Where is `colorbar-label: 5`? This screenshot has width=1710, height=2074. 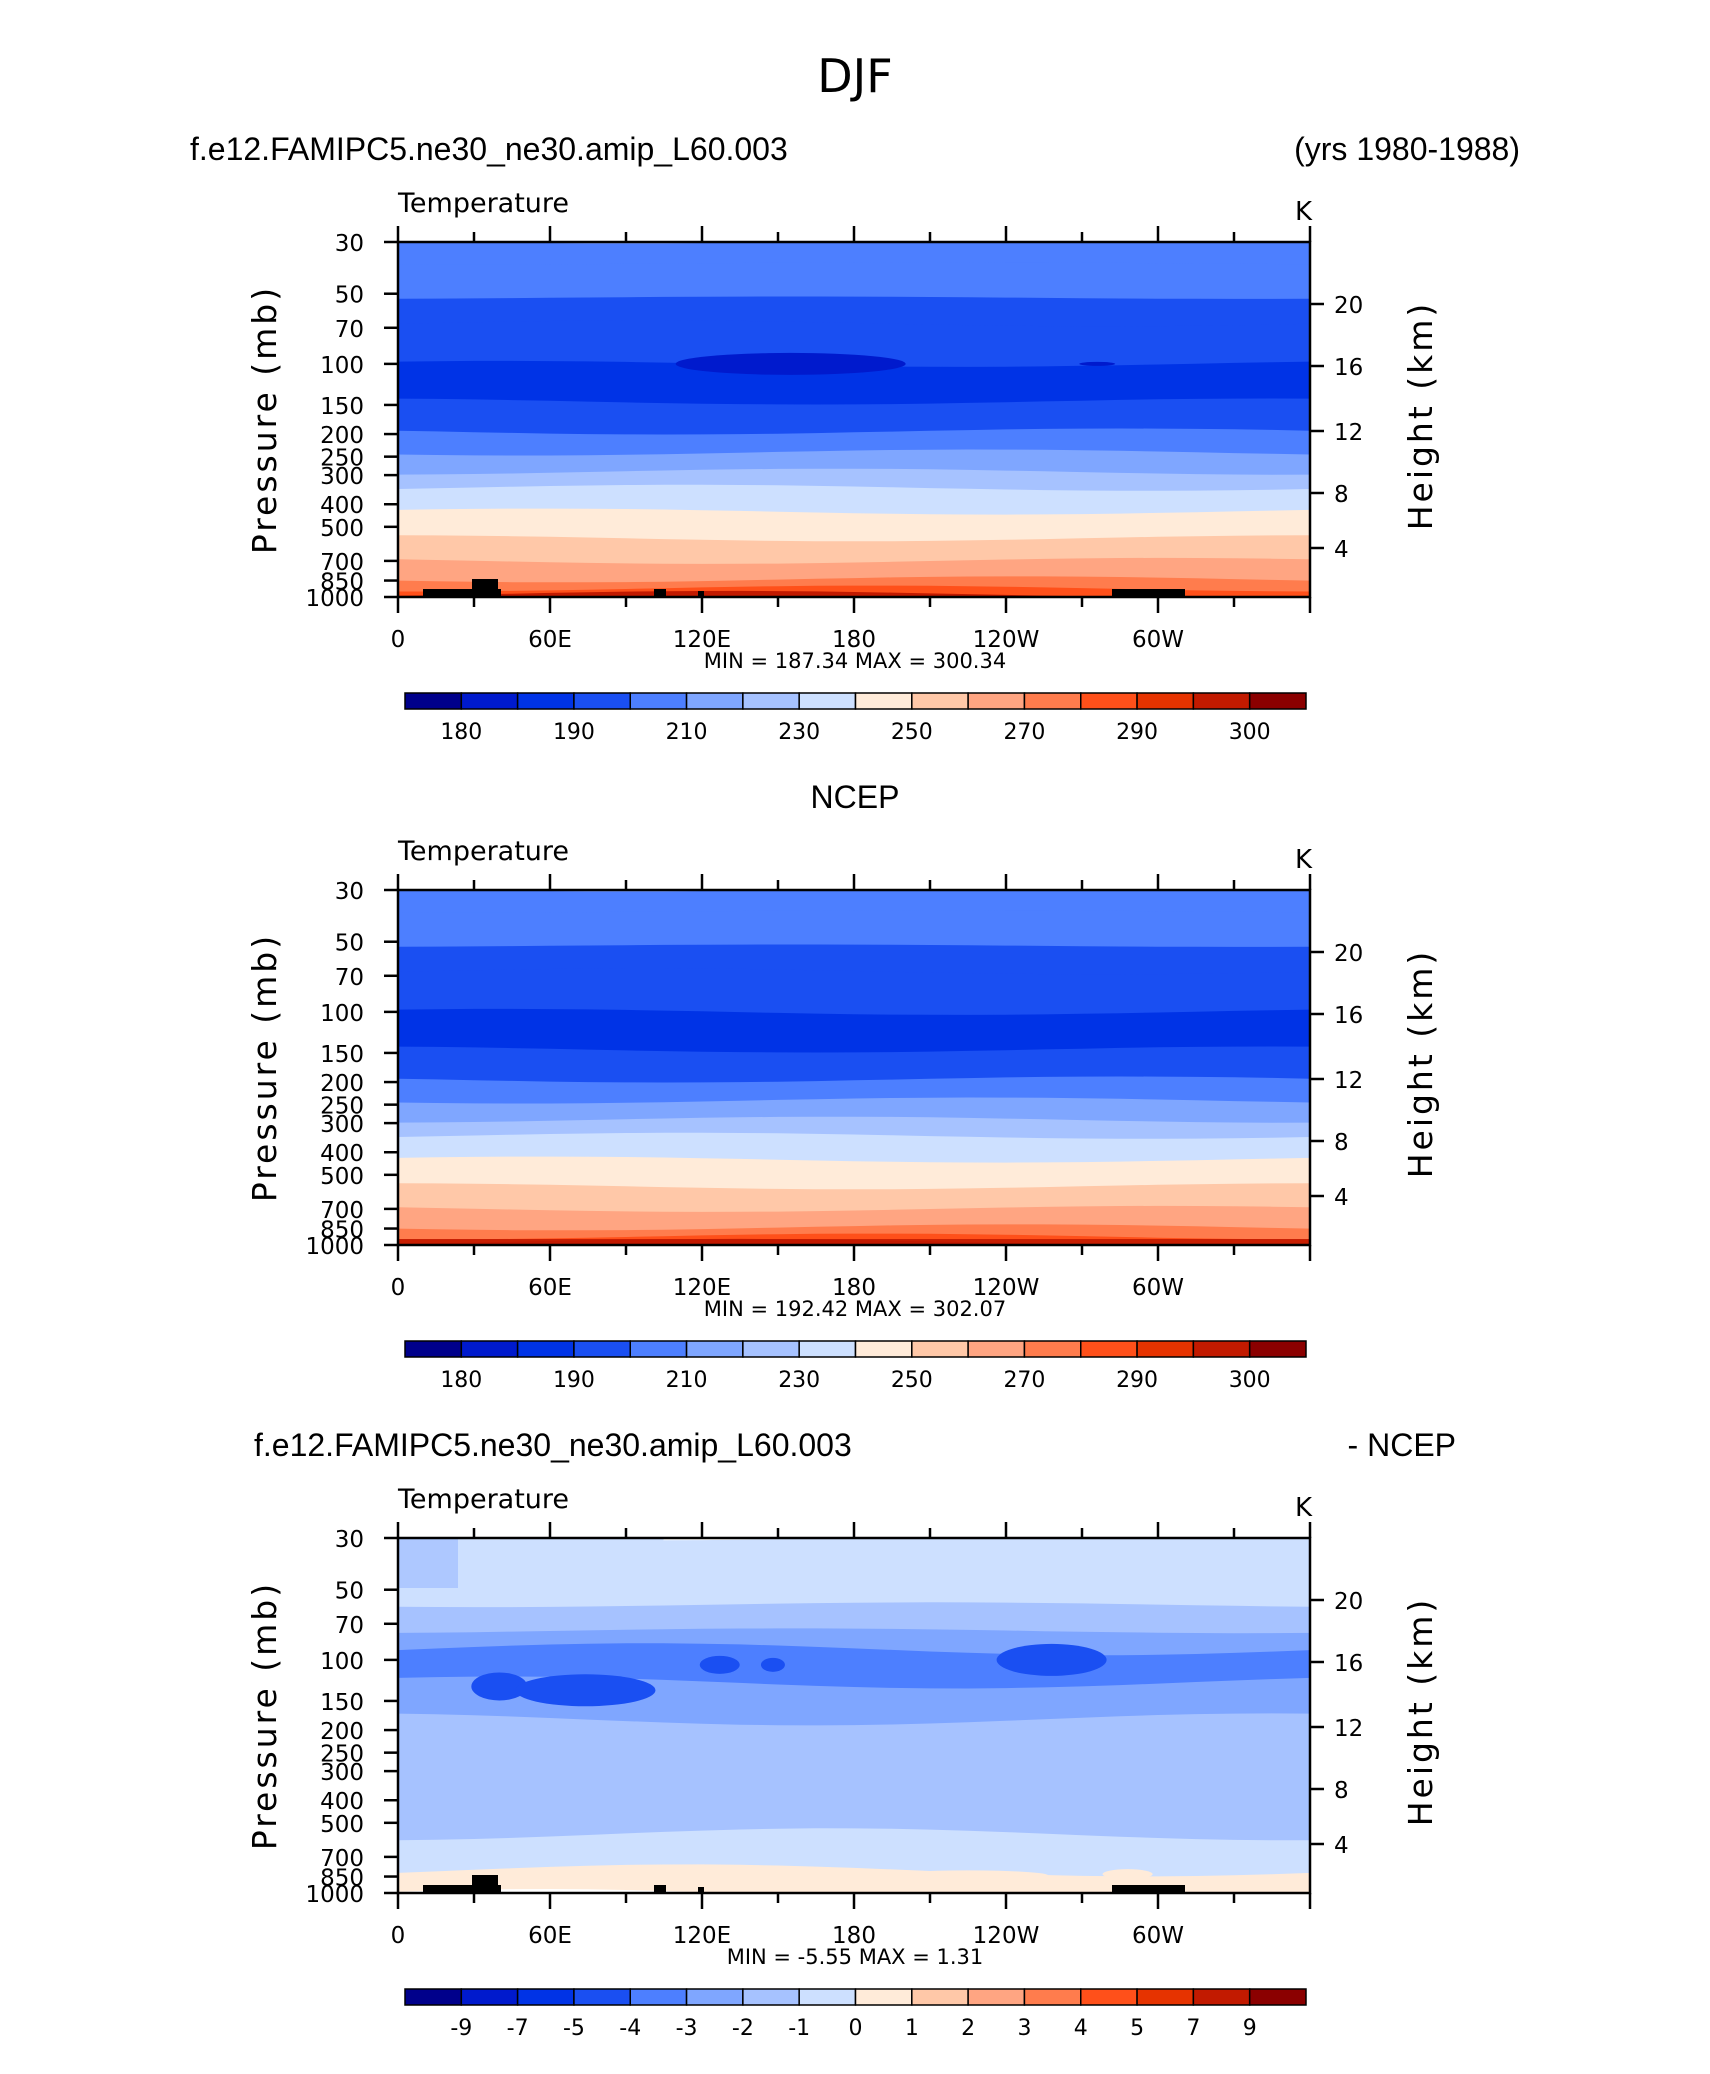 colorbar-label: 5 is located at coordinates (1137, 2028).